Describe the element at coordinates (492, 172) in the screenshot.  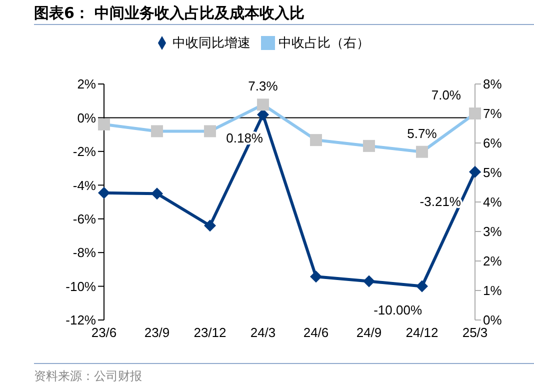
I see `y2-tick-label: 5%` at that location.